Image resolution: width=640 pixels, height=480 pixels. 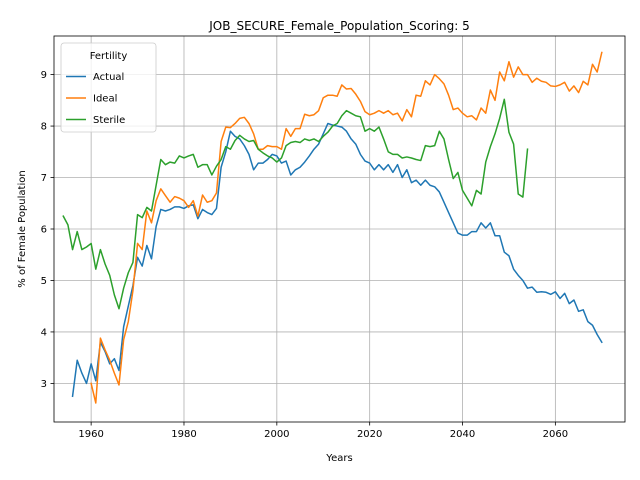 I want to click on x-tick-label: 1980, so click(x=183, y=434).